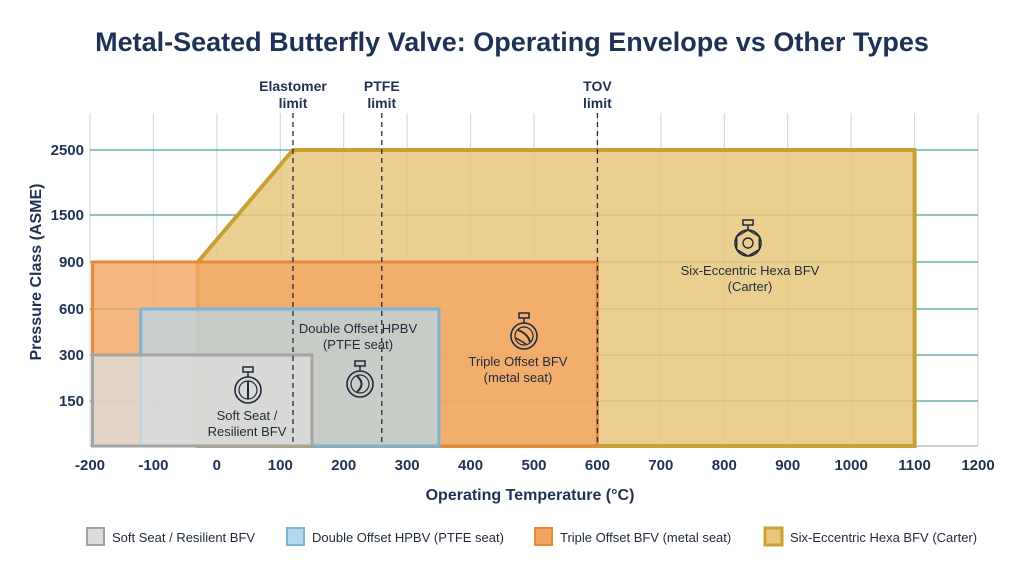 This screenshot has height=572, width=1024. I want to click on y-tick-label: 2500, so click(67, 150).